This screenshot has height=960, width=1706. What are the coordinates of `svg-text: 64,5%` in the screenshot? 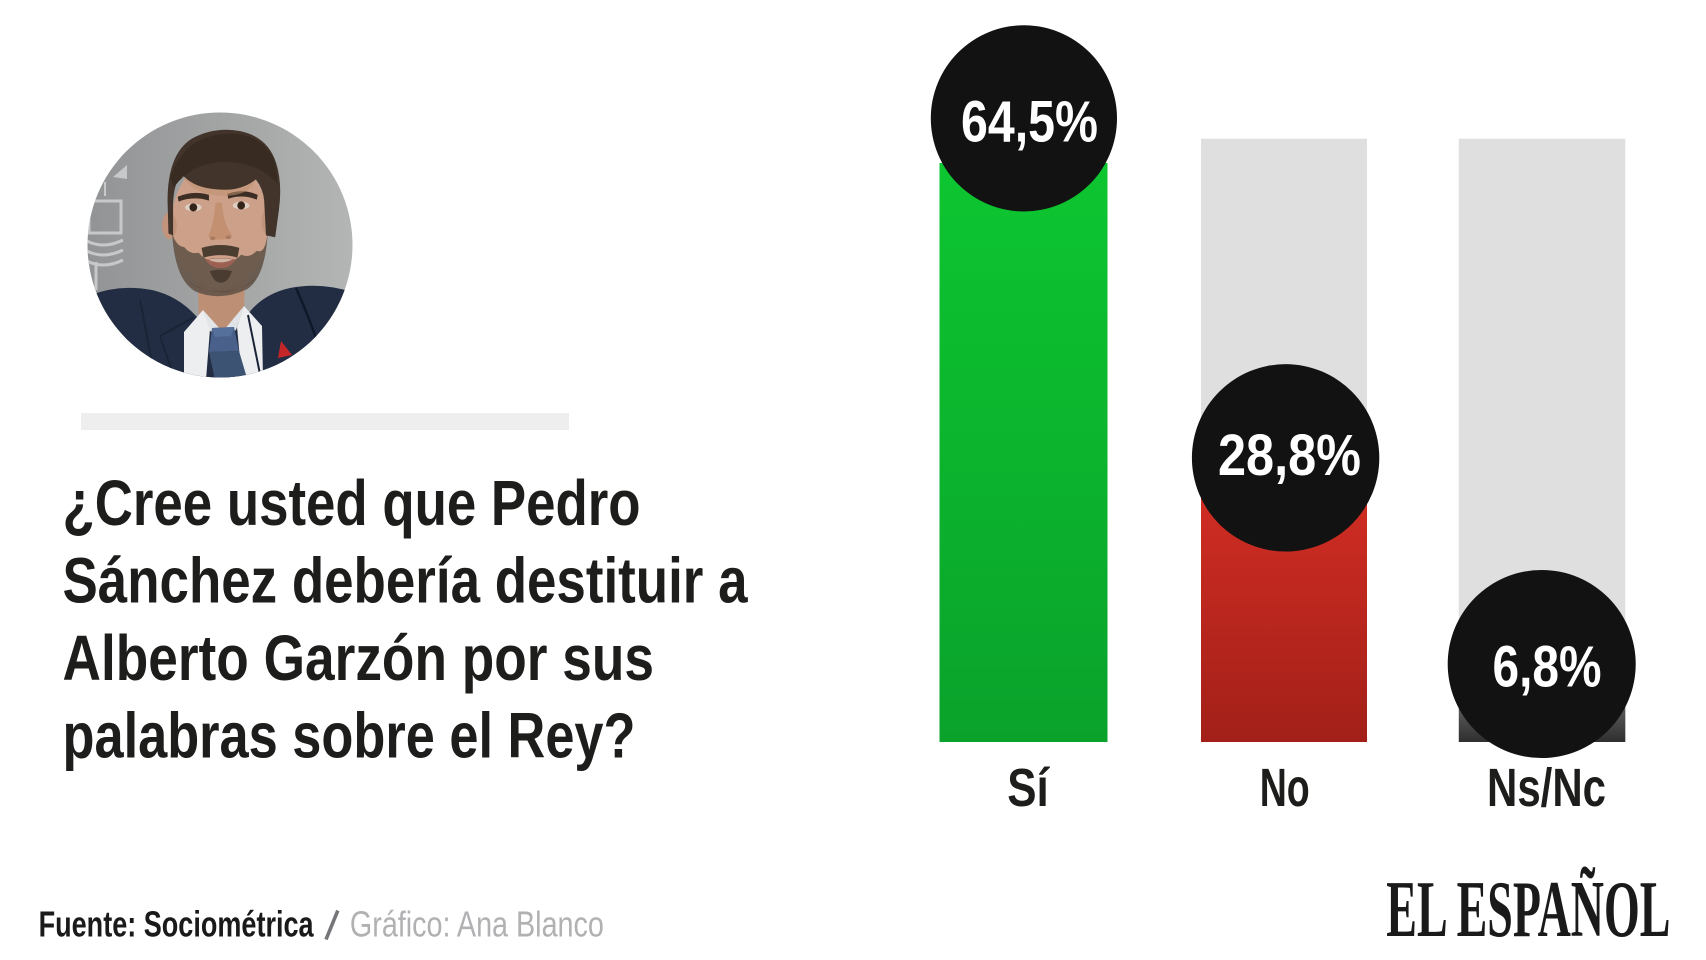 It's located at (1029, 122).